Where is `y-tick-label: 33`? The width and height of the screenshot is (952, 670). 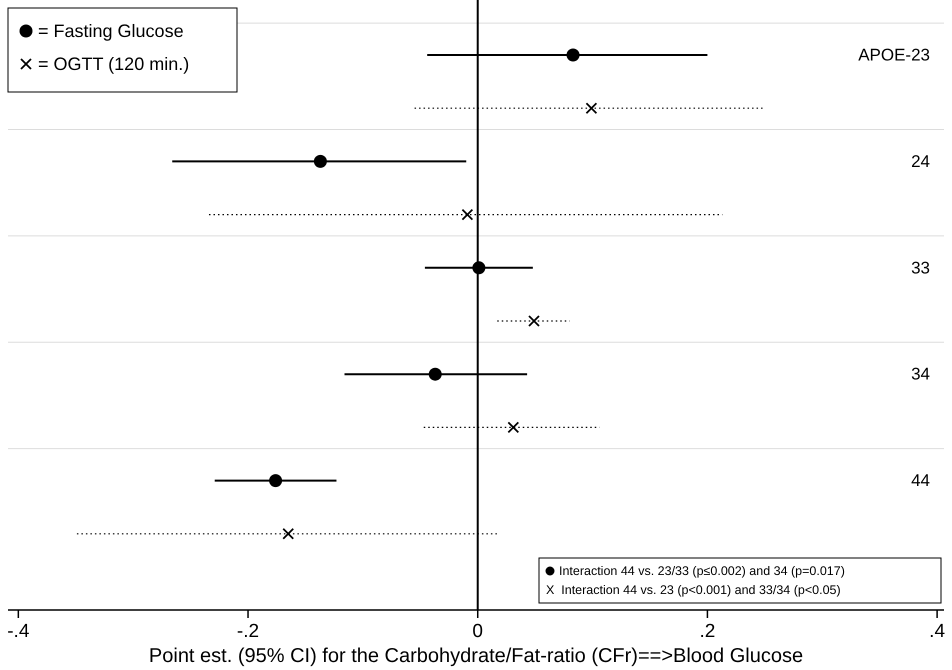
y-tick-label: 33 is located at coordinates (920, 268).